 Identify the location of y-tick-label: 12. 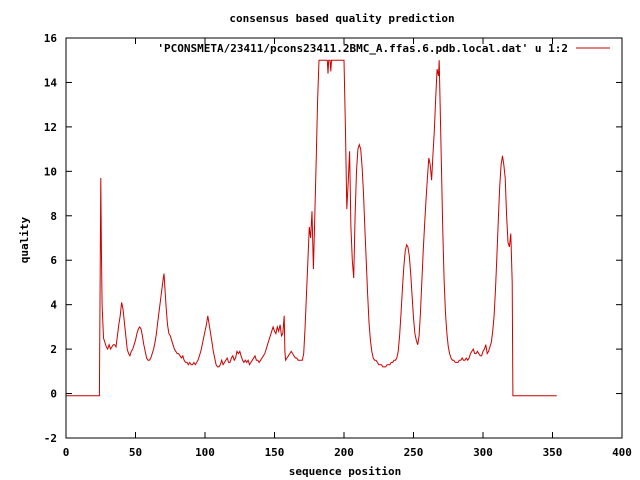
(50, 127).